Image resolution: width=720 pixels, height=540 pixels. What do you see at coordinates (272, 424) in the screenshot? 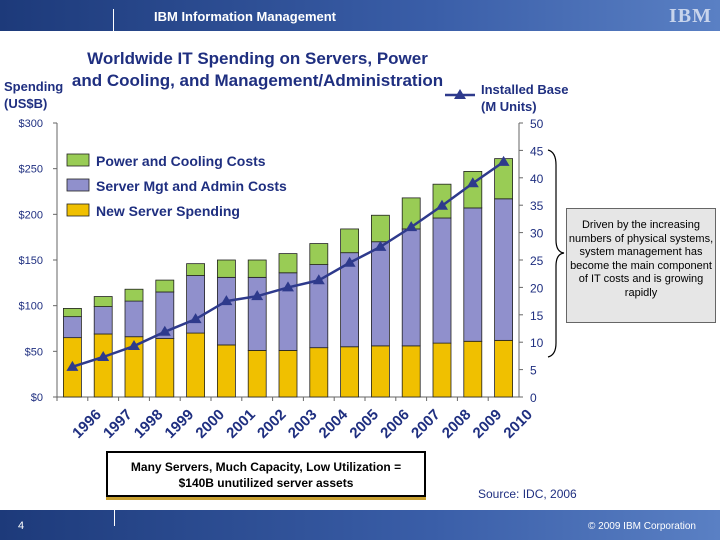
I see `x-tick-label: 2002` at bounding box center [272, 424].